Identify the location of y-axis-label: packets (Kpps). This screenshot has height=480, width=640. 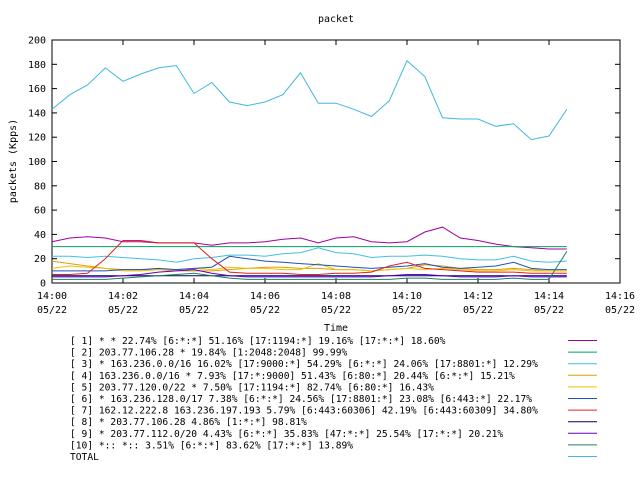
(13, 161).